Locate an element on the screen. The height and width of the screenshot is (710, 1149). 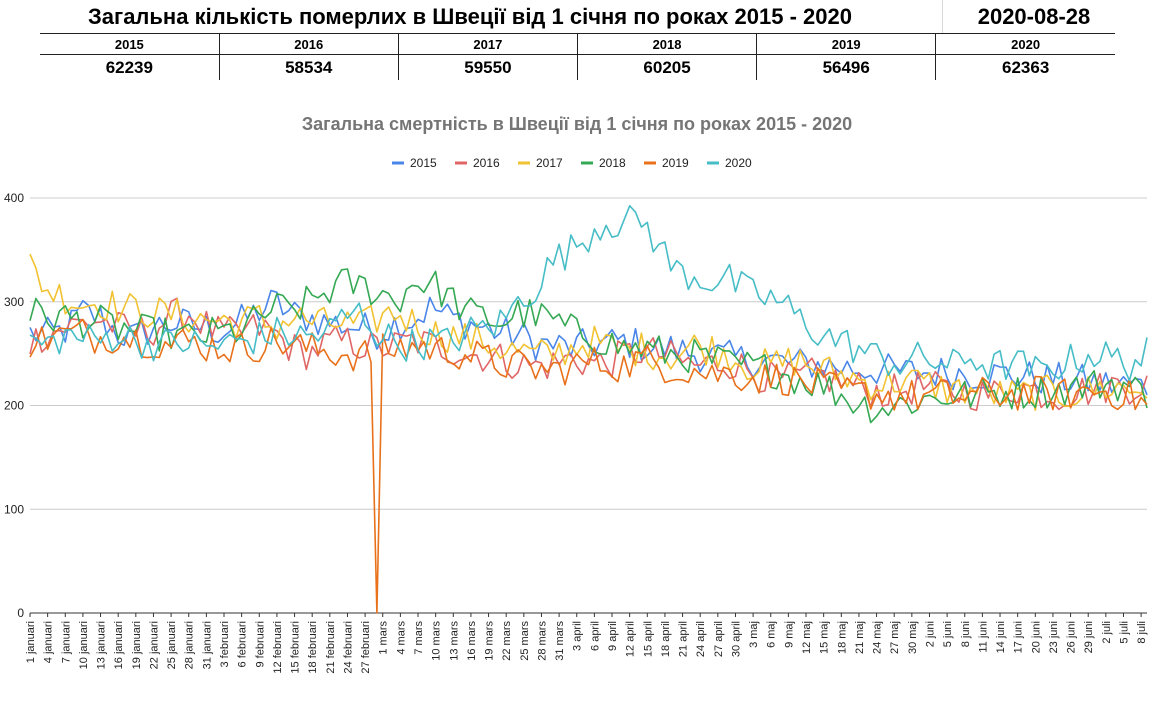
x-tick-label: 19 mars is located at coordinates (490, 641).